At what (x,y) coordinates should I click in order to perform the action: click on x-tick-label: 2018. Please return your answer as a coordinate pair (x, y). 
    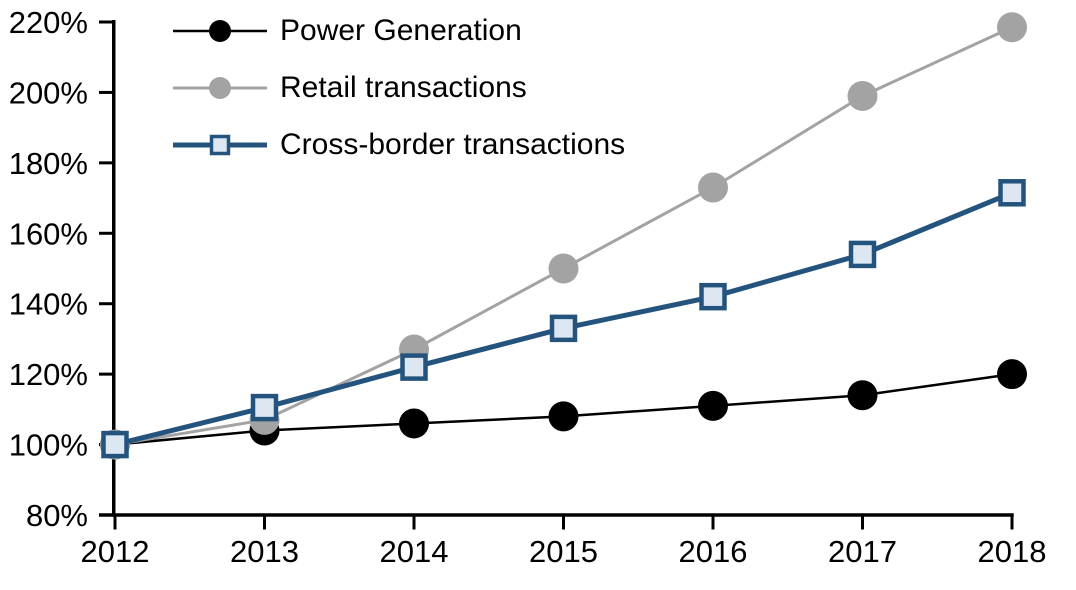
    Looking at the image, I should click on (1012, 551).